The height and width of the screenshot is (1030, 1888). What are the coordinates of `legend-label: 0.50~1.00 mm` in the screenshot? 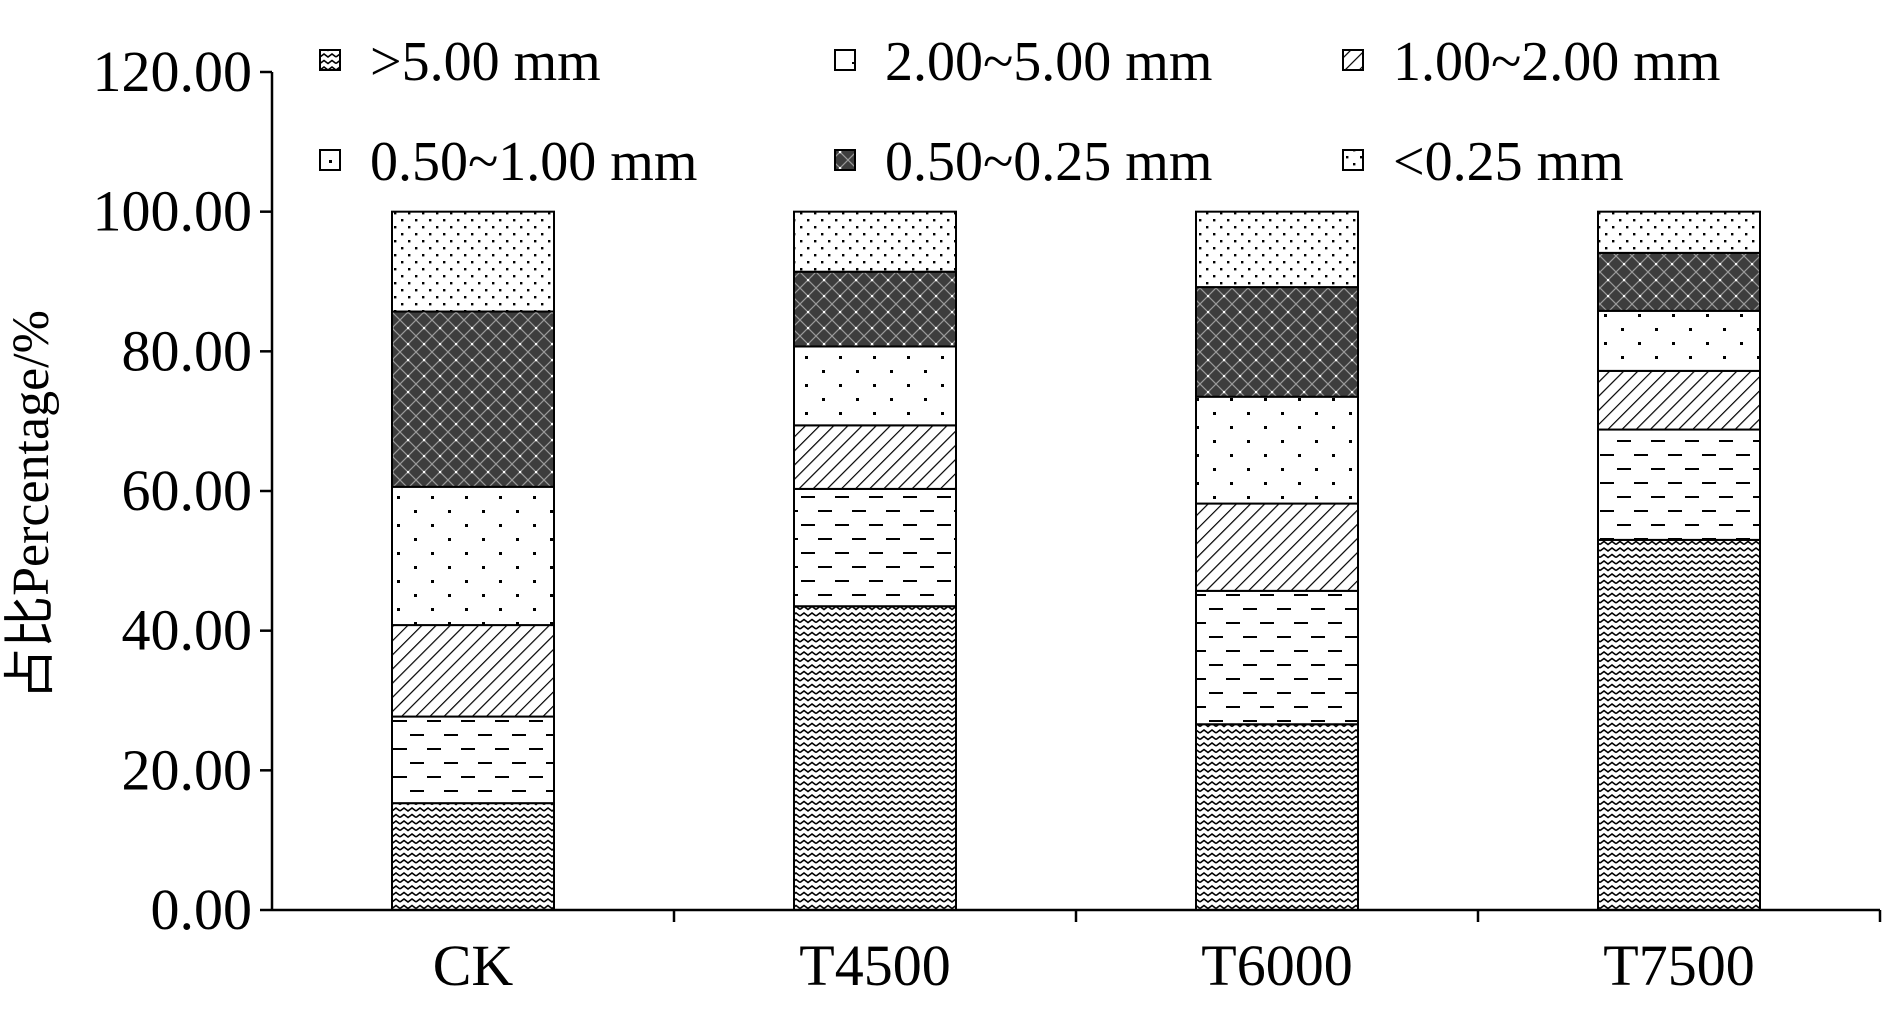 It's located at (533, 162).